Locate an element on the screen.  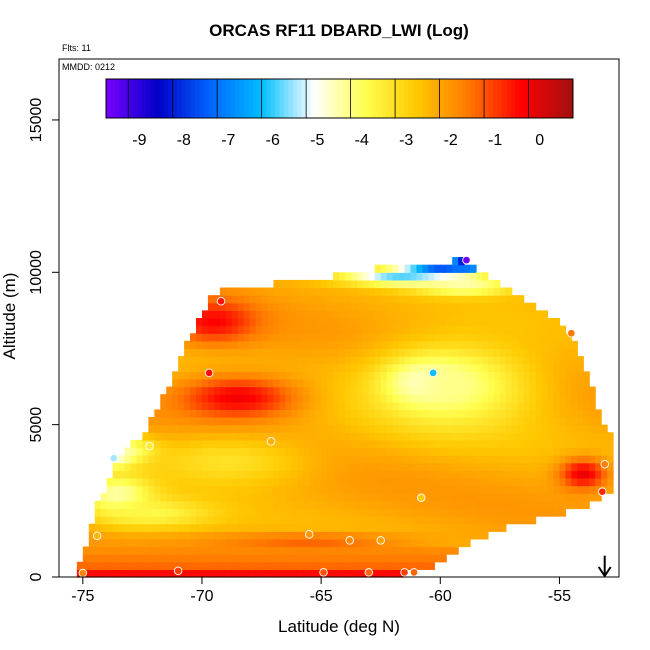
chart-title: ORCAS RF11 DBARD_LWI (Log) is located at coordinates (339, 30).